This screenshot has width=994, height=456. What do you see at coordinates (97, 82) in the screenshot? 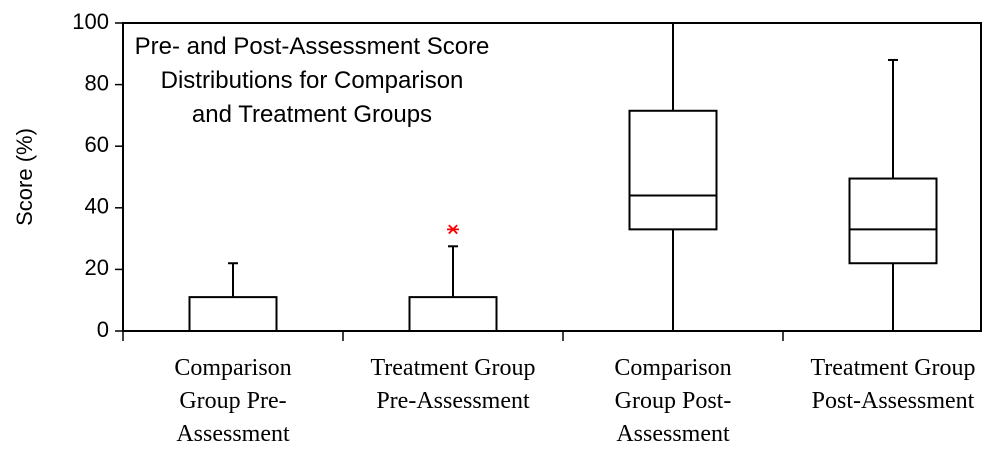
I see `y-tick-label: 80` at bounding box center [97, 82].